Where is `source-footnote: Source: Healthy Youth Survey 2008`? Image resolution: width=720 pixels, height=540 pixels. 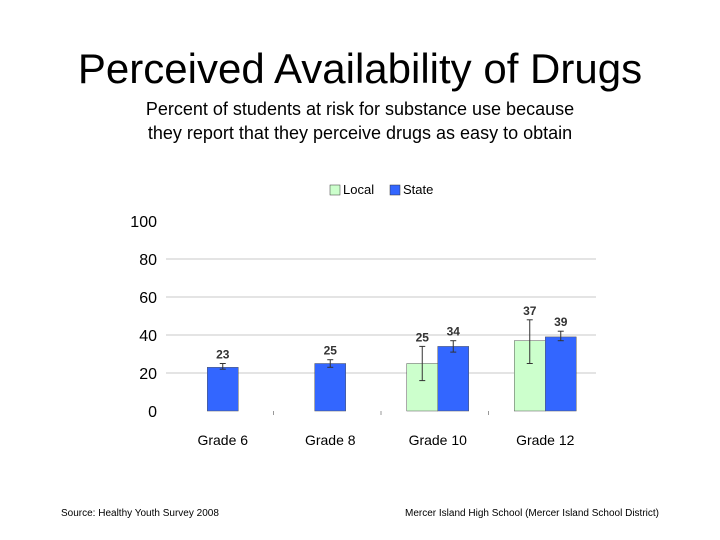
source-footnote: Source: Healthy Youth Survey 2008 is located at coordinates (140, 514).